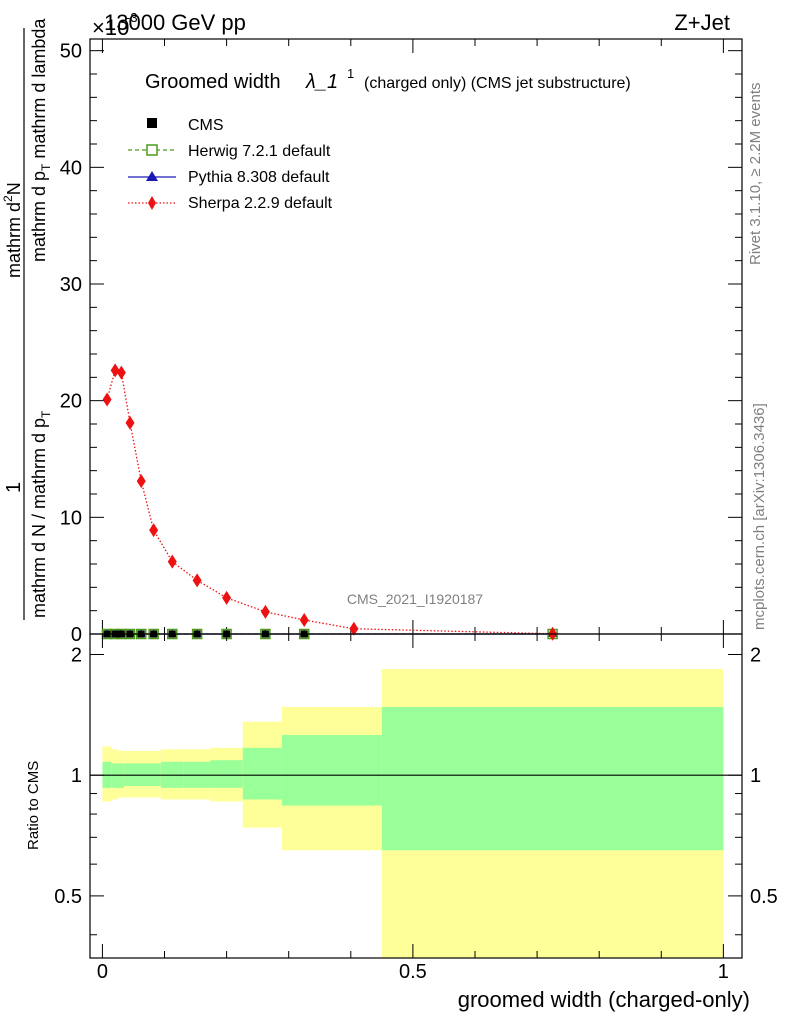 The image size is (786, 1024). Describe the element at coordinates (14, 487) in the screenshot. I see `ylabel-numerator: 1` at that location.